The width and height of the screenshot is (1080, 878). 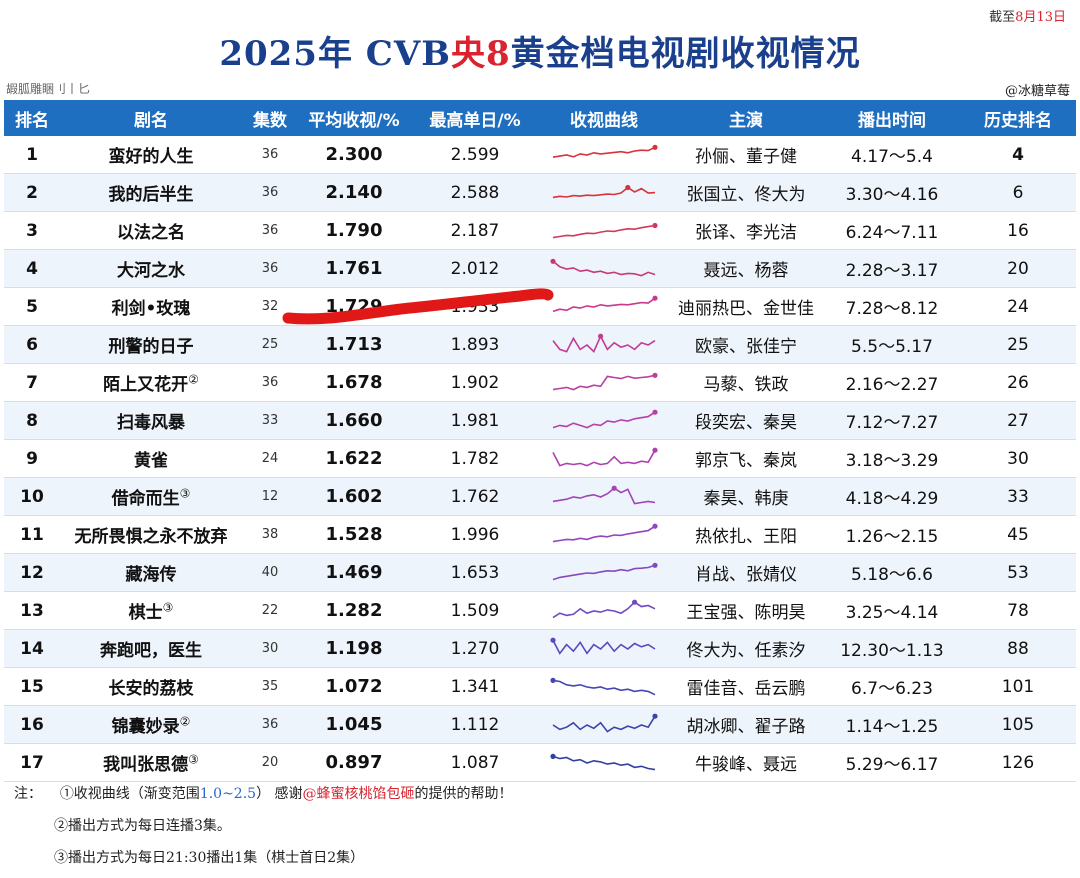 What do you see at coordinates (892, 496) in the screenshot?
I see `airtime-cell: 4.18～4.29` at bounding box center [892, 496].